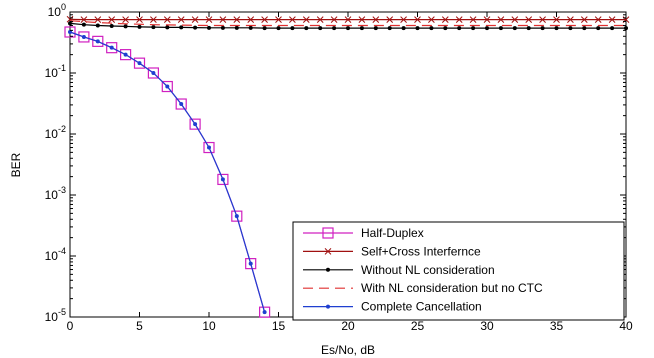 Image resolution: width=654 pixels, height=358 pixels. I want to click on legend-label: Complete Cancellation, so click(421, 307).